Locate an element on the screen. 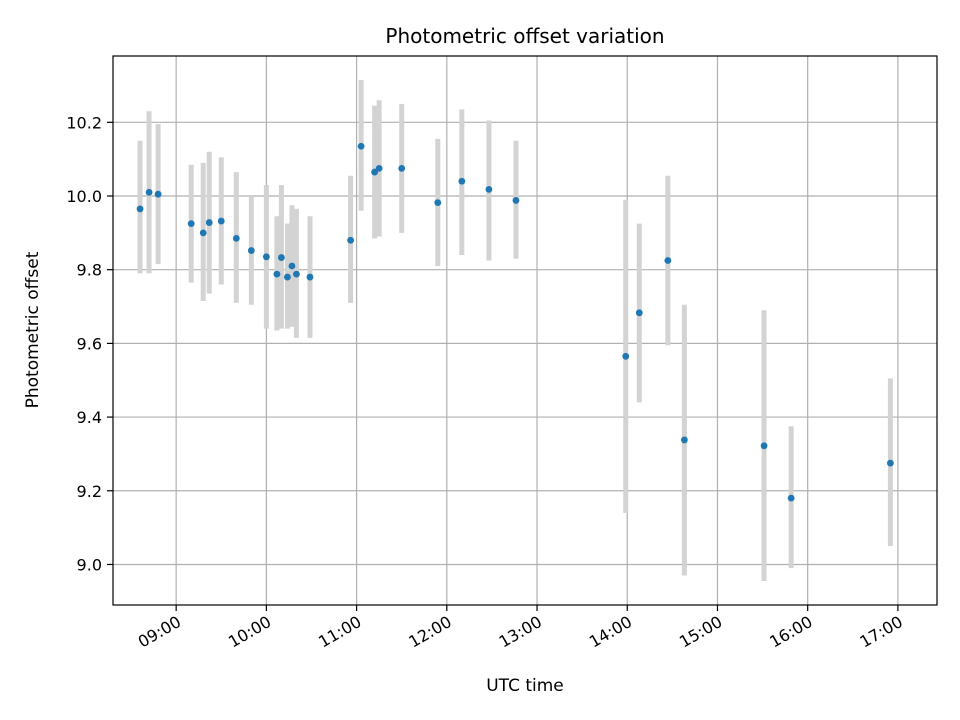 The height and width of the screenshot is (720, 960). y-axis: 9.0 9.2 9.4 9.6 9.8 10.0 10.2 is located at coordinates (89, 343).